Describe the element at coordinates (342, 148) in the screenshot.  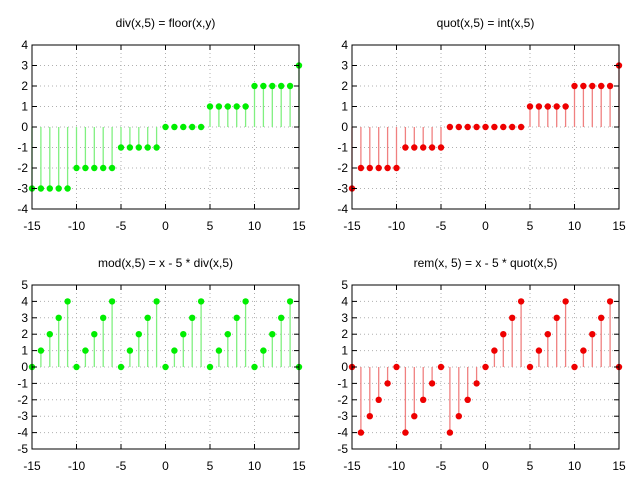
I see `y-tick-label: -1` at that location.